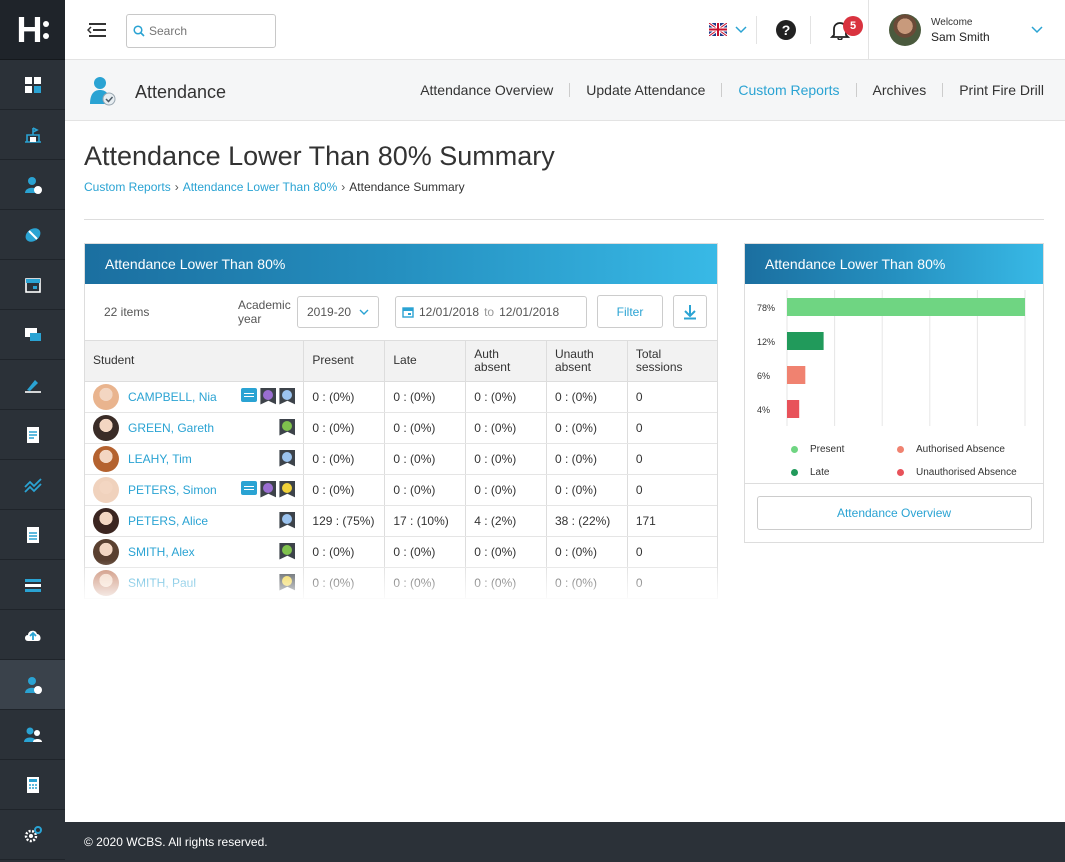  What do you see at coordinates (160, 458) in the screenshot?
I see `student-name-link: LEAHY, Tim` at bounding box center [160, 458].